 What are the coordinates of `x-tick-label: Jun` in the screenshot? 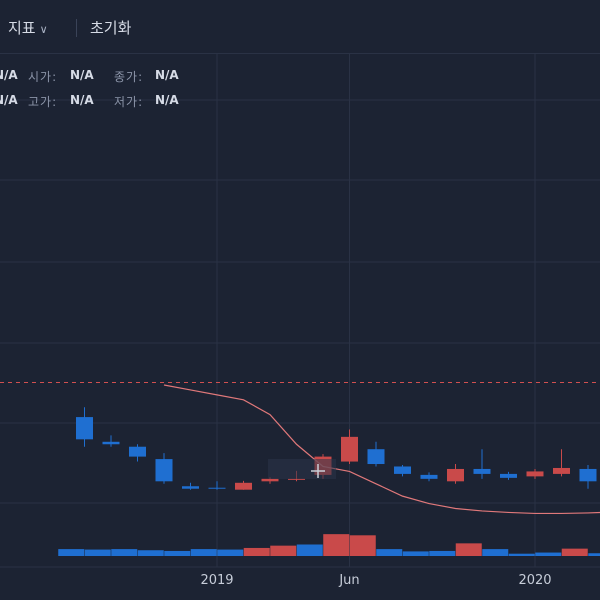 It's located at (348, 580).